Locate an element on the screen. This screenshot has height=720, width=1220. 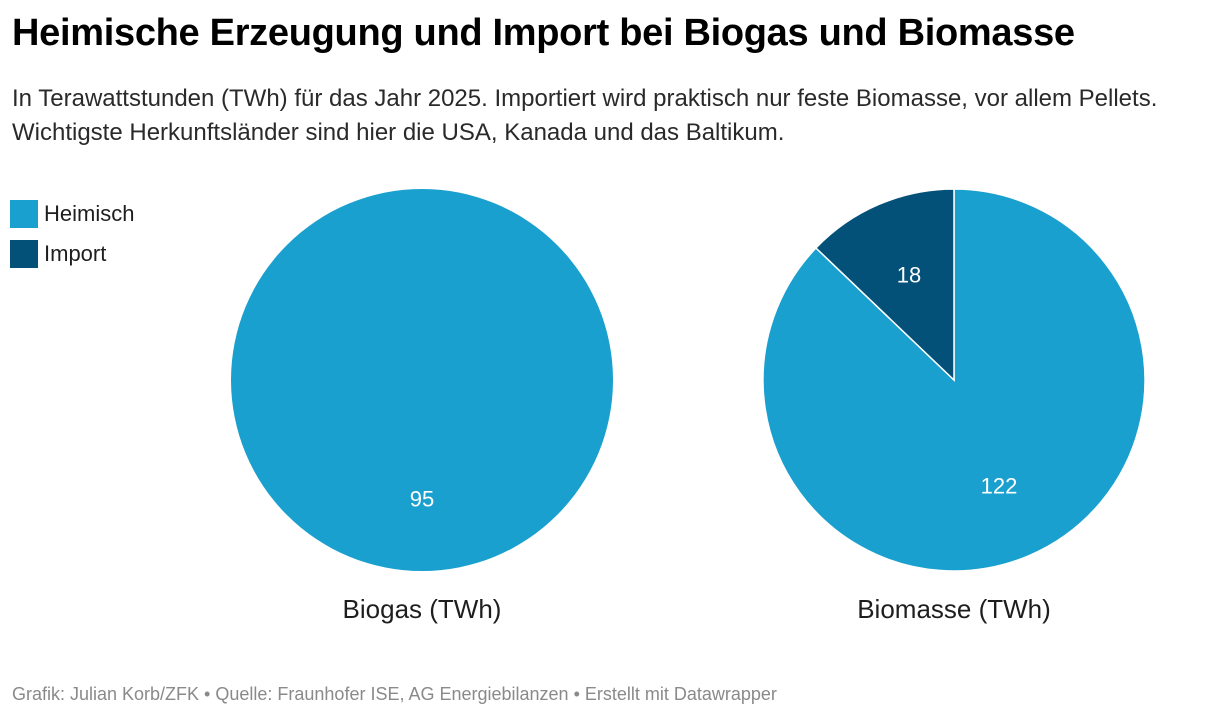
legend-item-import: Import is located at coordinates (72, 254).